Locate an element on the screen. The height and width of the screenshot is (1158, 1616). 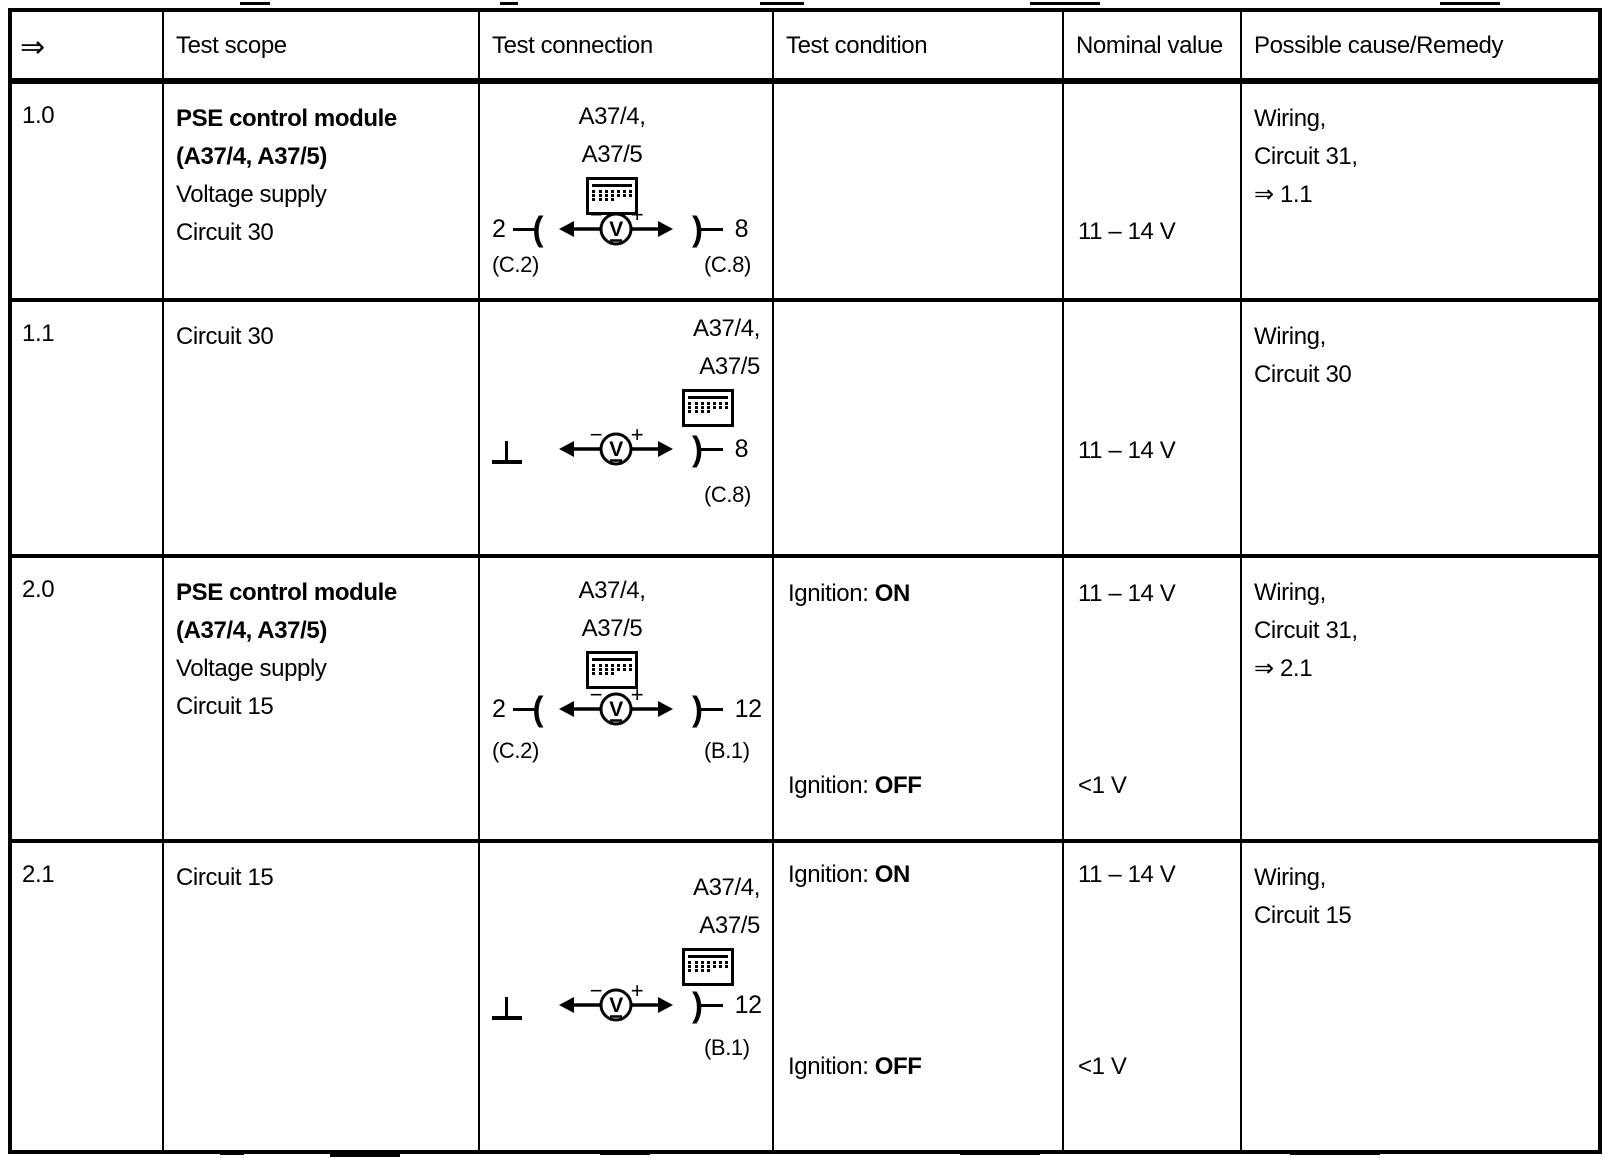
measurement-row: 2 ( V − + ) 8 is located at coordinates (626, 229).